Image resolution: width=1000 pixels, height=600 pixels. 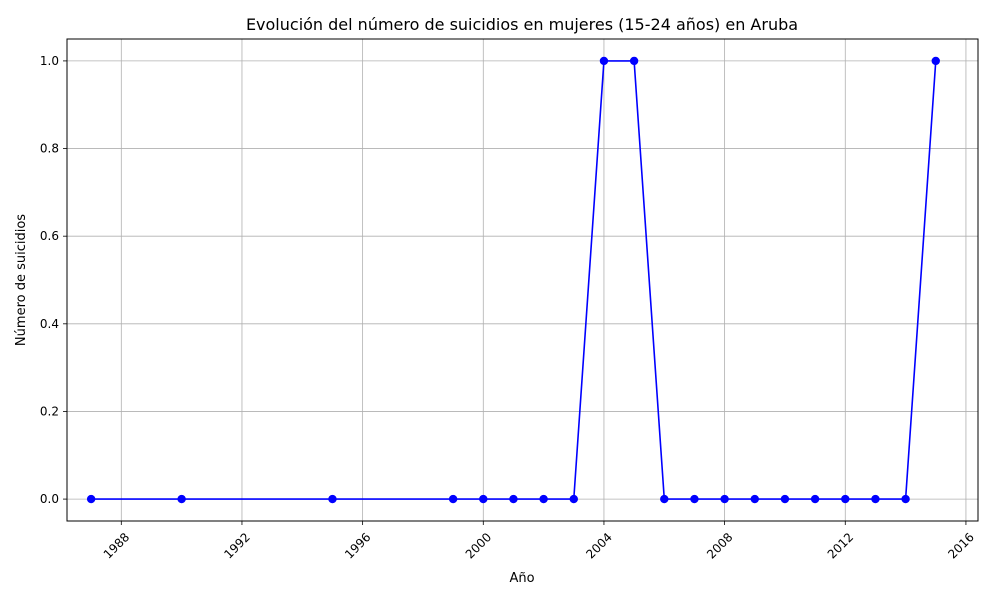 I want to click on y-tick-label: 0.0, so click(x=49, y=499).